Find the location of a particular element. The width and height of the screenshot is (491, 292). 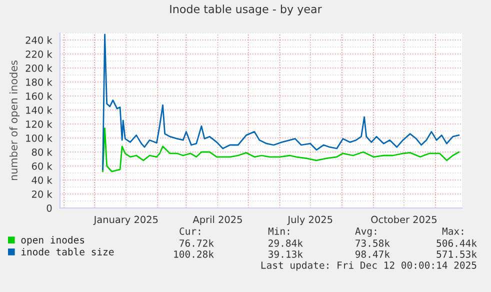

legend-label: open inodes is located at coordinates (52, 241).